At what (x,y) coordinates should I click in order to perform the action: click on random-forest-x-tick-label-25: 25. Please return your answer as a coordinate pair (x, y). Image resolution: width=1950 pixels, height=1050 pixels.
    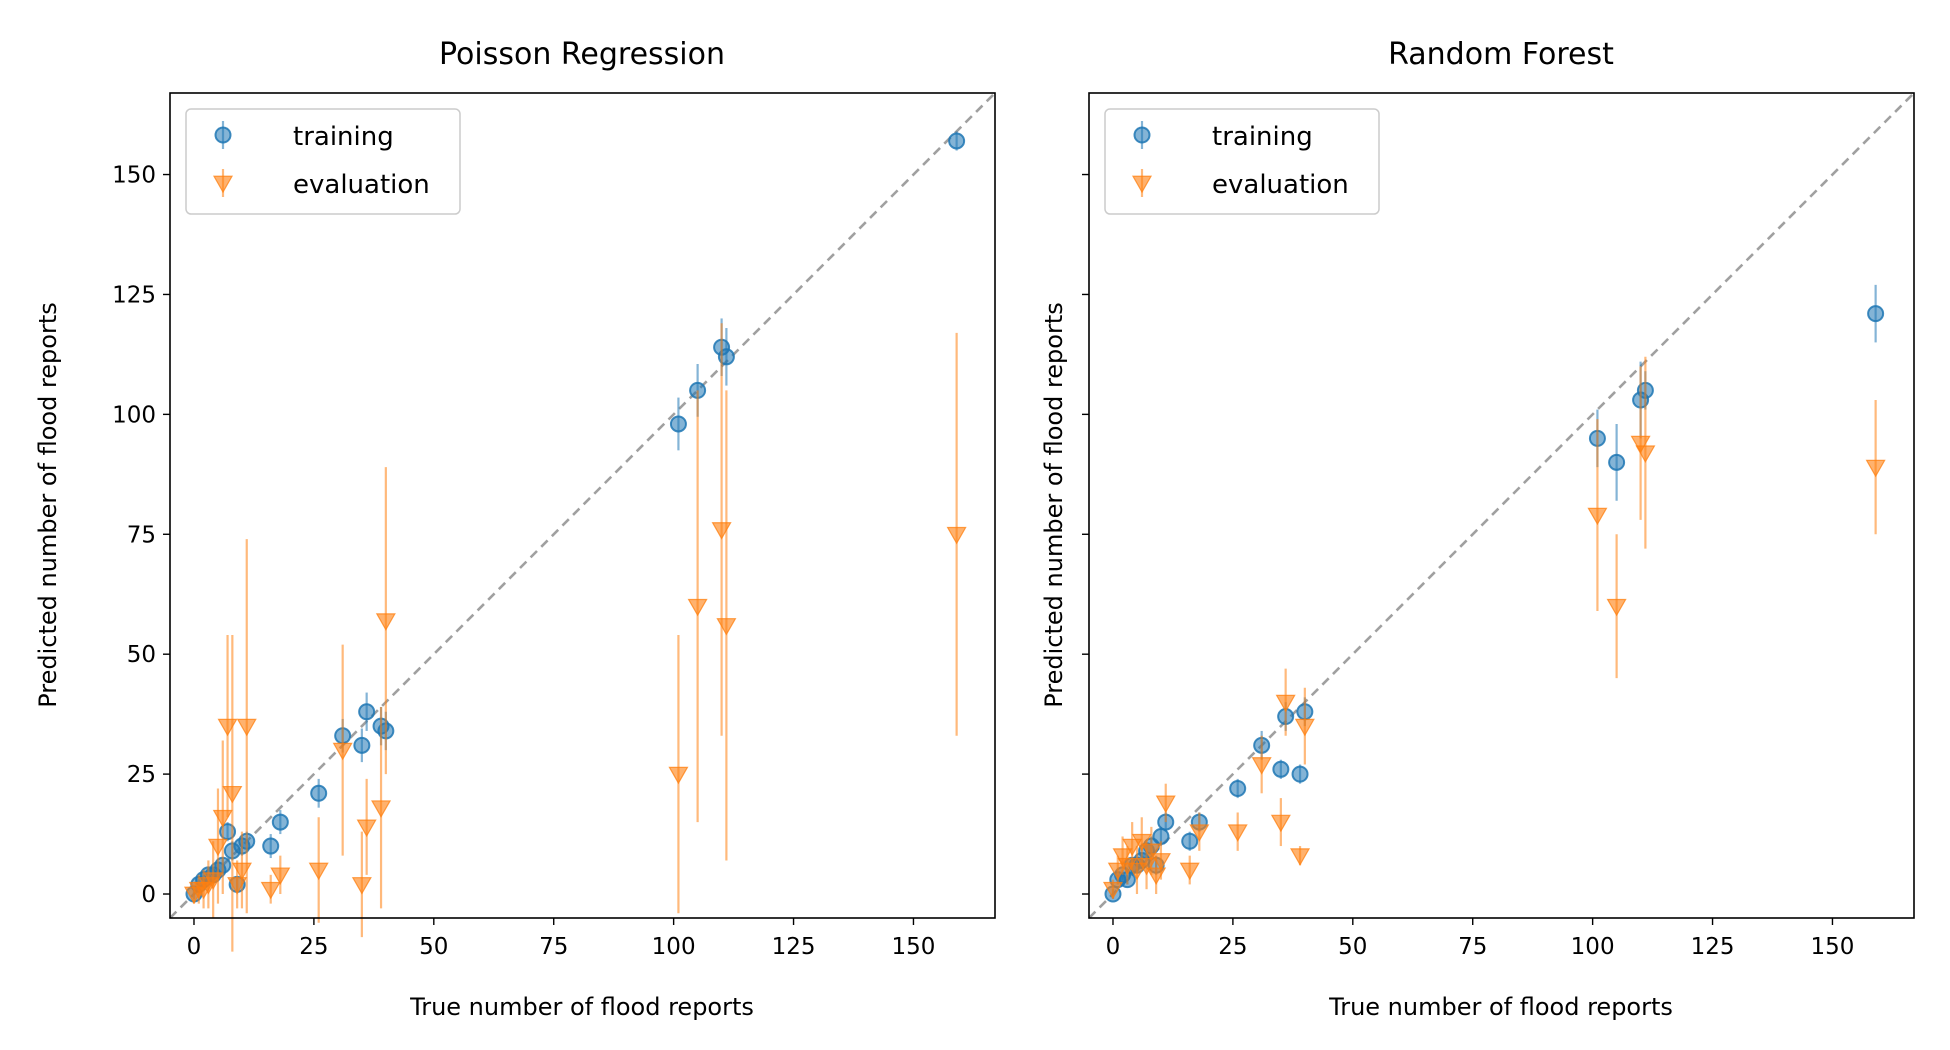
    Looking at the image, I should click on (1232, 947).